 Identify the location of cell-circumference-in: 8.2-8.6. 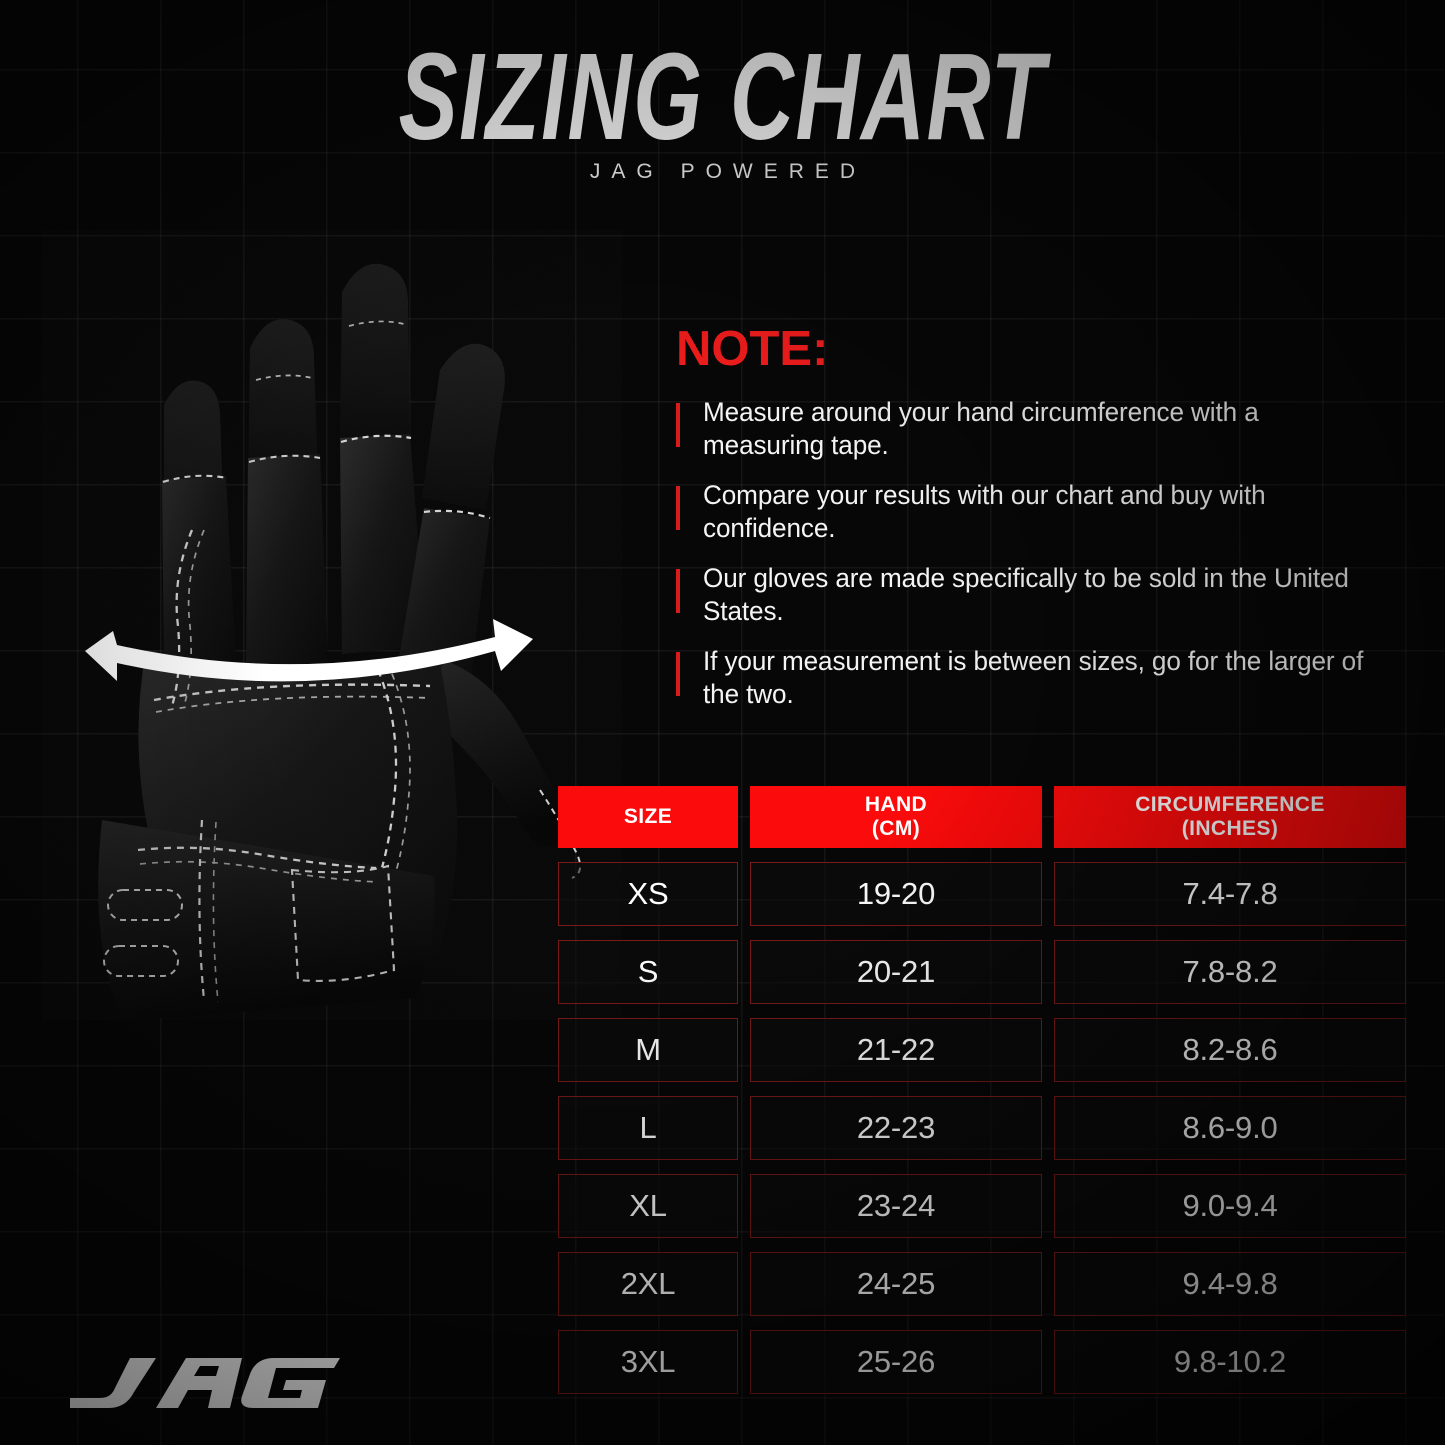
(1230, 1050).